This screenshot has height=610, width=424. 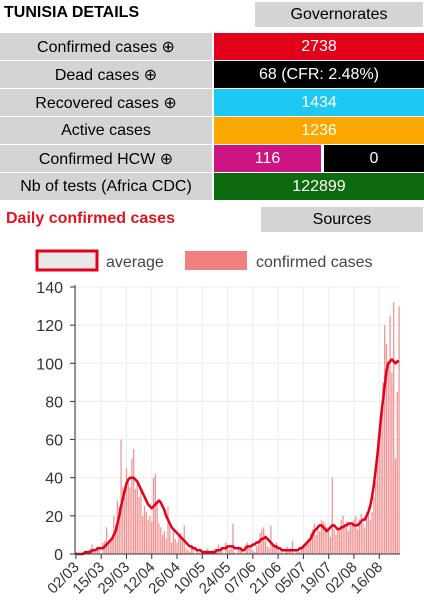 I want to click on stat-row: Confirmed cases ⊕ 2738, so click(x=212, y=46).